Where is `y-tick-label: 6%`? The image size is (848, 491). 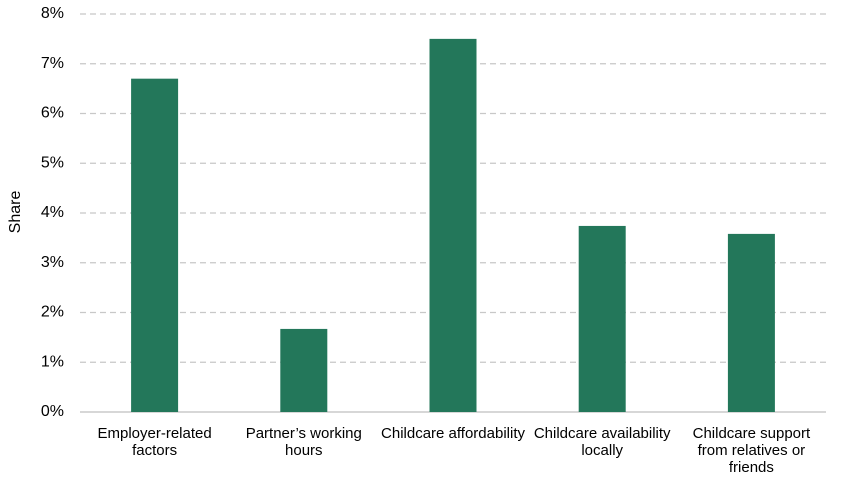 y-tick-label: 6% is located at coordinates (52, 113).